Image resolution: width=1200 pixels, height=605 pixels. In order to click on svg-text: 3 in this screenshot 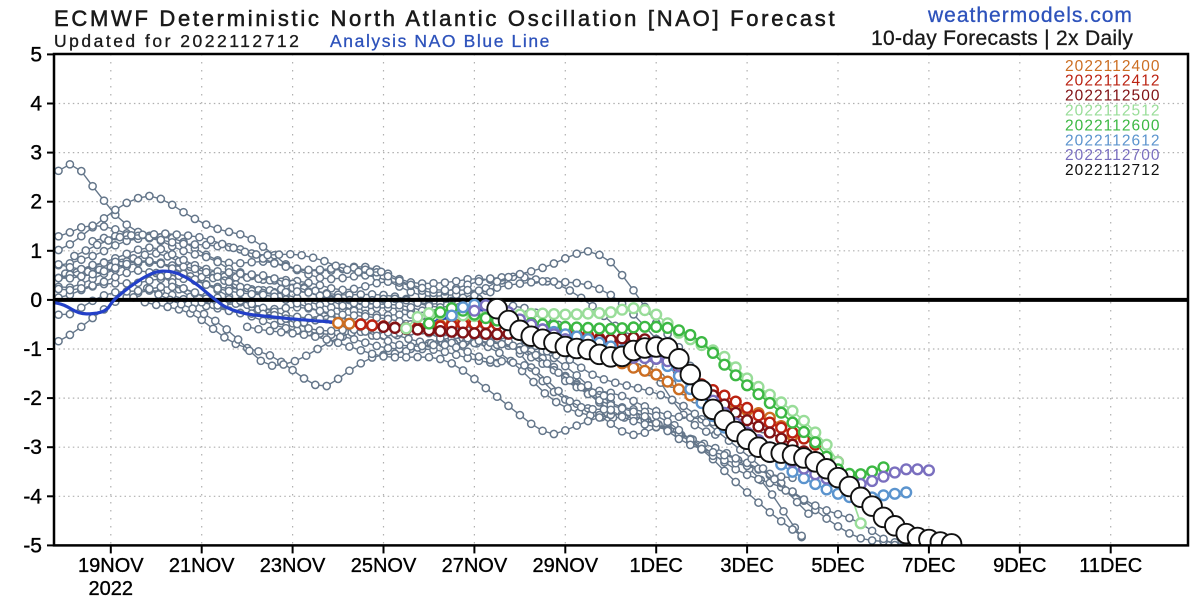, I will do `click(36, 153)`.